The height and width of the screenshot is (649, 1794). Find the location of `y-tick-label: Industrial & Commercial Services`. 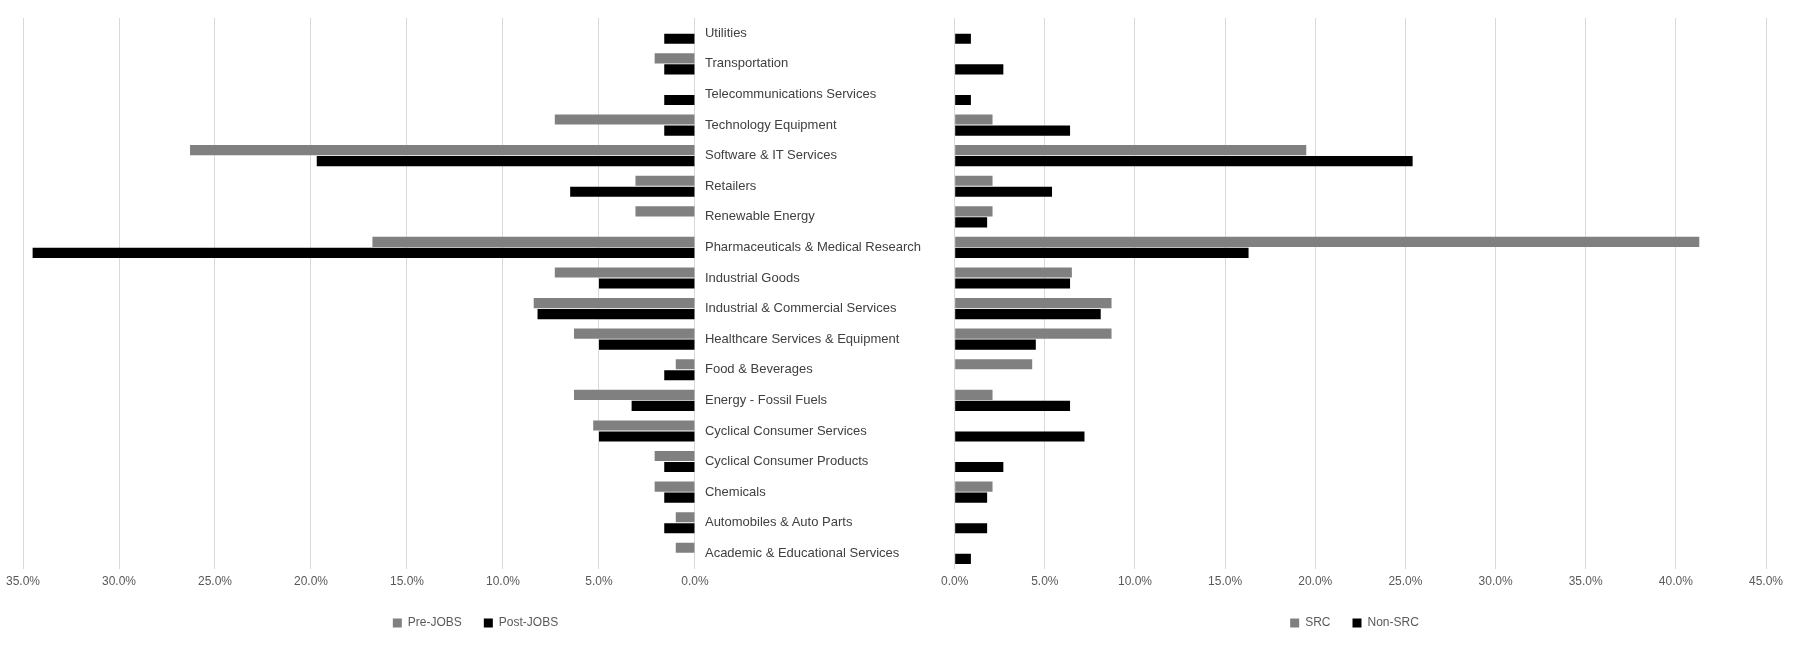

y-tick-label: Industrial & Commercial Services is located at coordinates (800, 308).